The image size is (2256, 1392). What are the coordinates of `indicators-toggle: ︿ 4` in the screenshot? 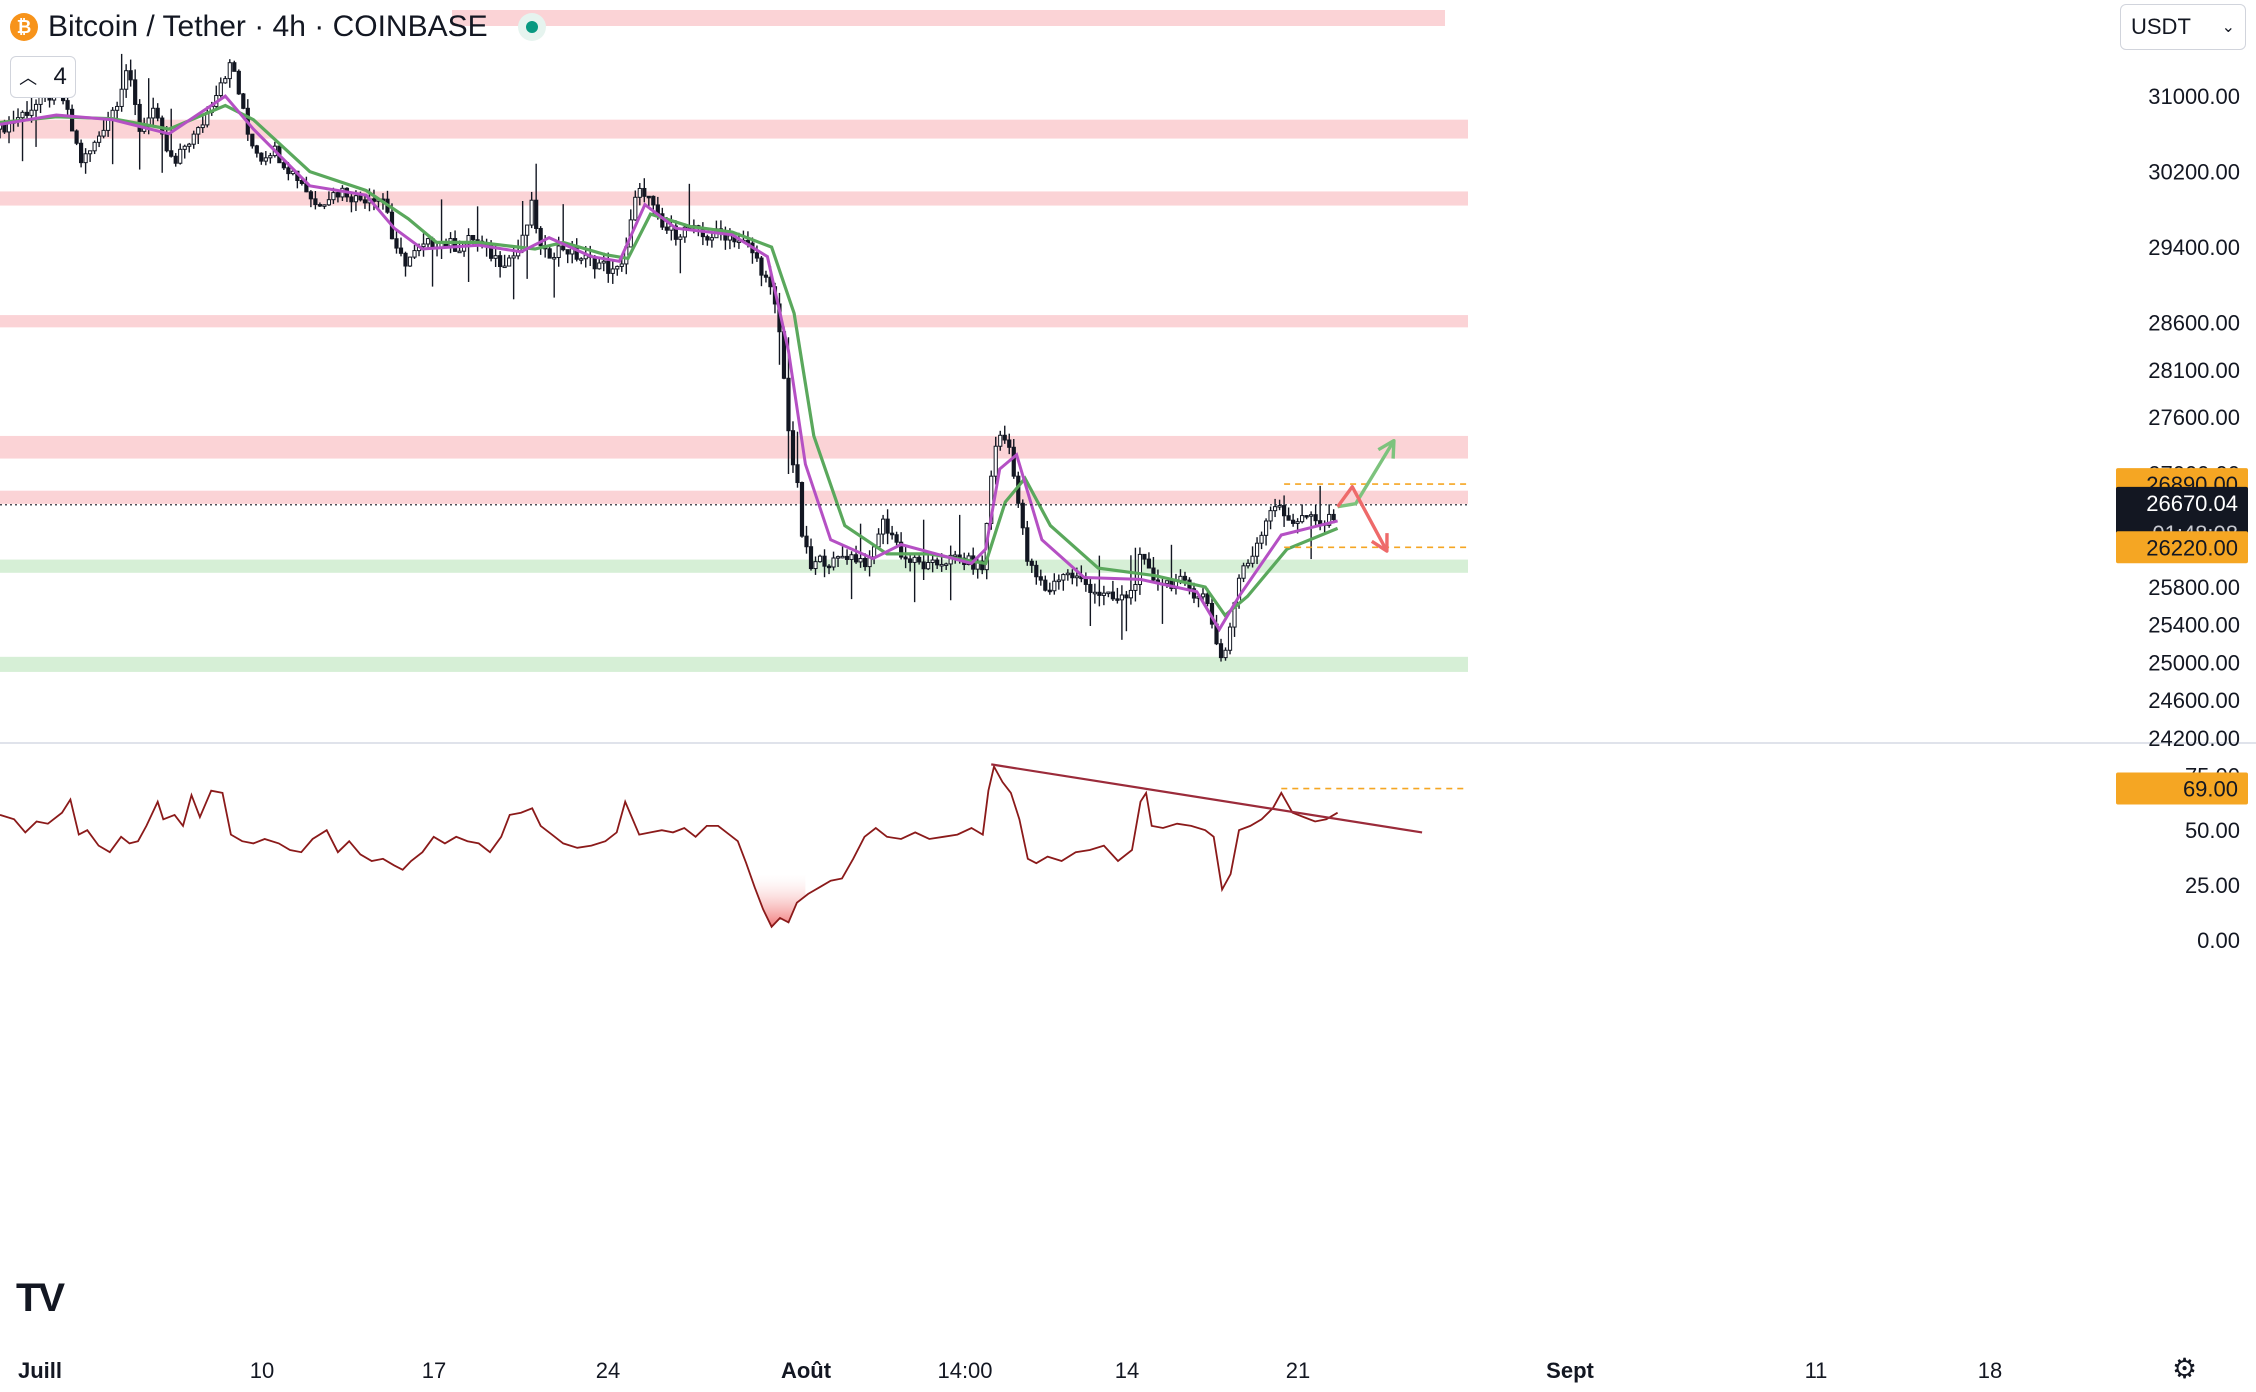 It's located at (43, 77).